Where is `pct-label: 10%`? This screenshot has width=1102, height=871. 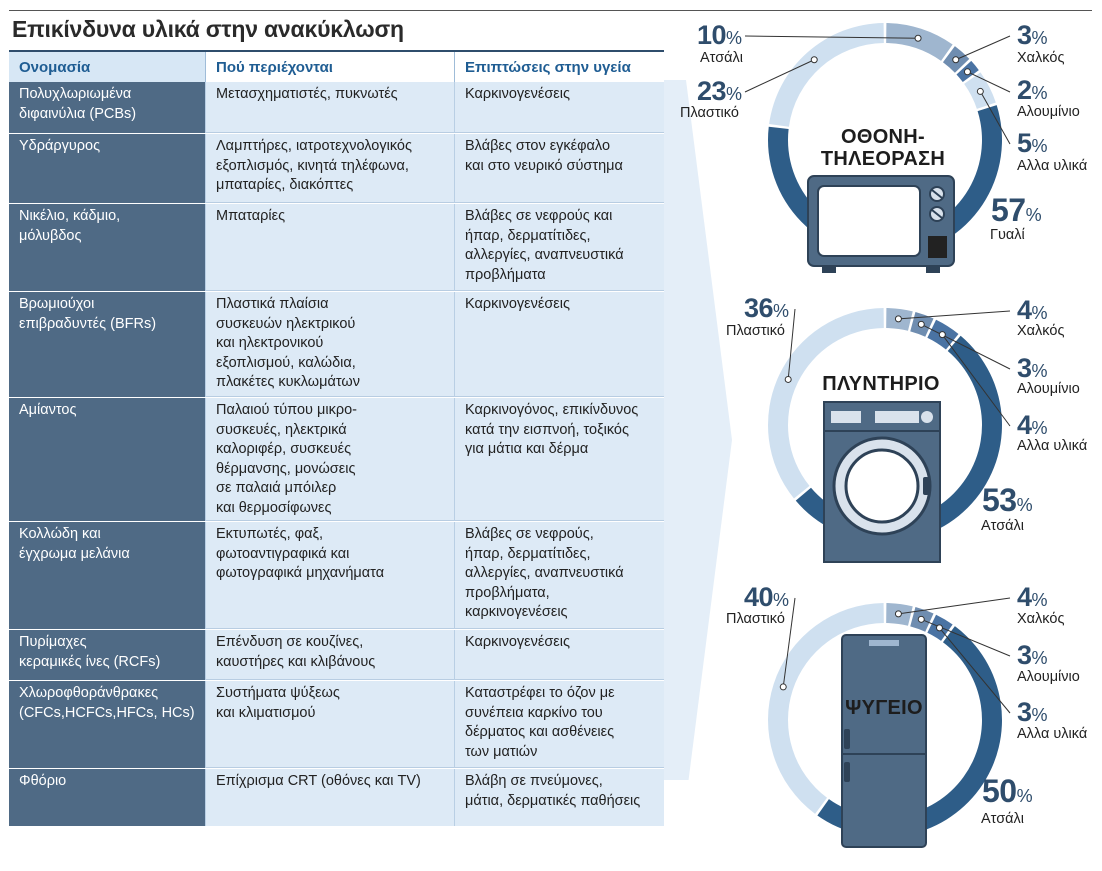
pct-label: 10% is located at coordinates (720, 35).